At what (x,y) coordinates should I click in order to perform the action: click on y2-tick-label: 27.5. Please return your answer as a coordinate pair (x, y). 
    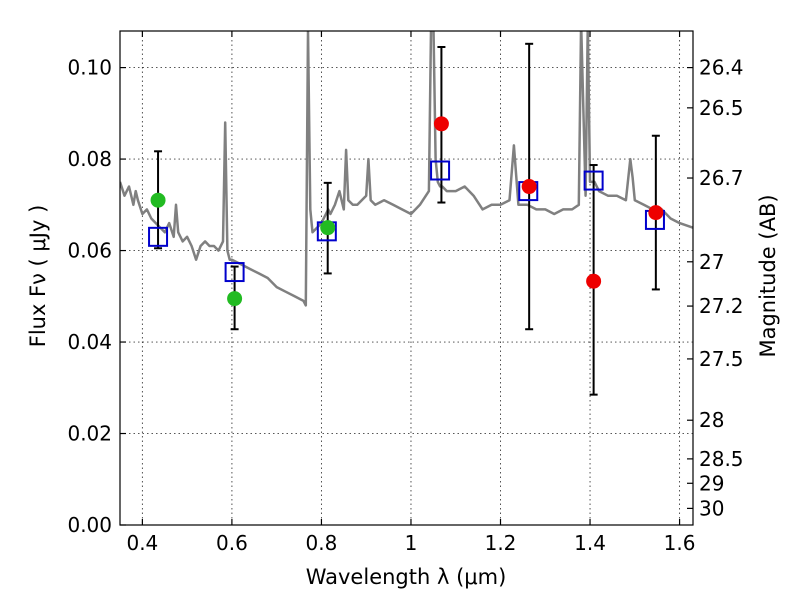
    Looking at the image, I should click on (721, 359).